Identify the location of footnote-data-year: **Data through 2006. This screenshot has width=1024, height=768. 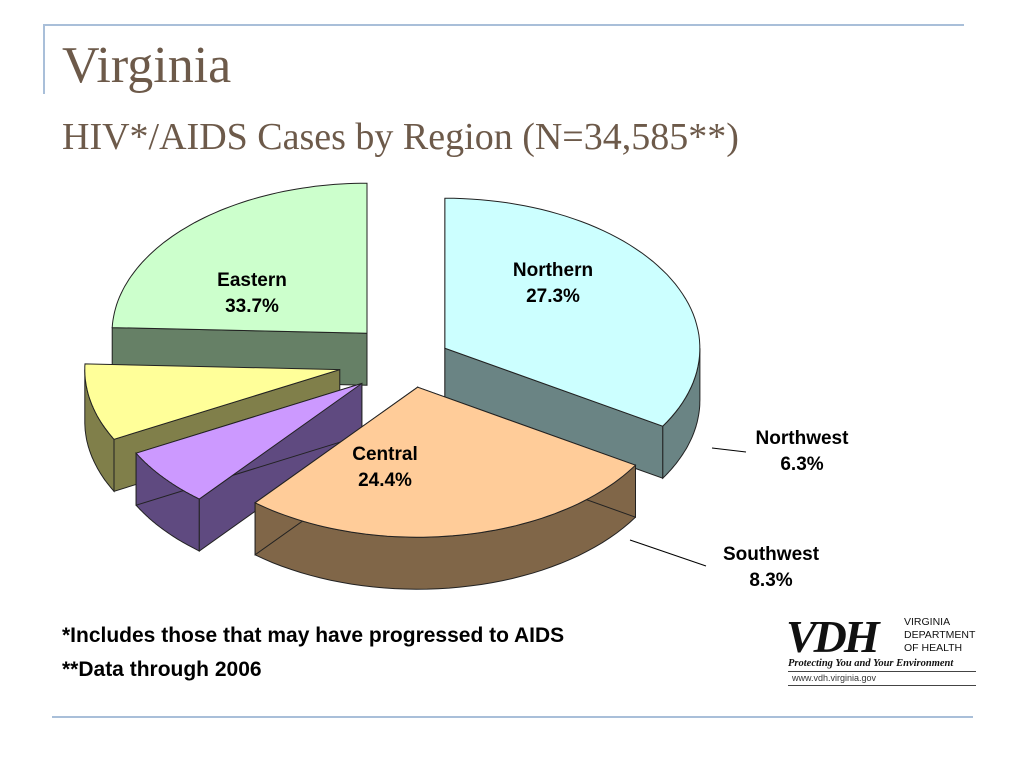
(162, 669).